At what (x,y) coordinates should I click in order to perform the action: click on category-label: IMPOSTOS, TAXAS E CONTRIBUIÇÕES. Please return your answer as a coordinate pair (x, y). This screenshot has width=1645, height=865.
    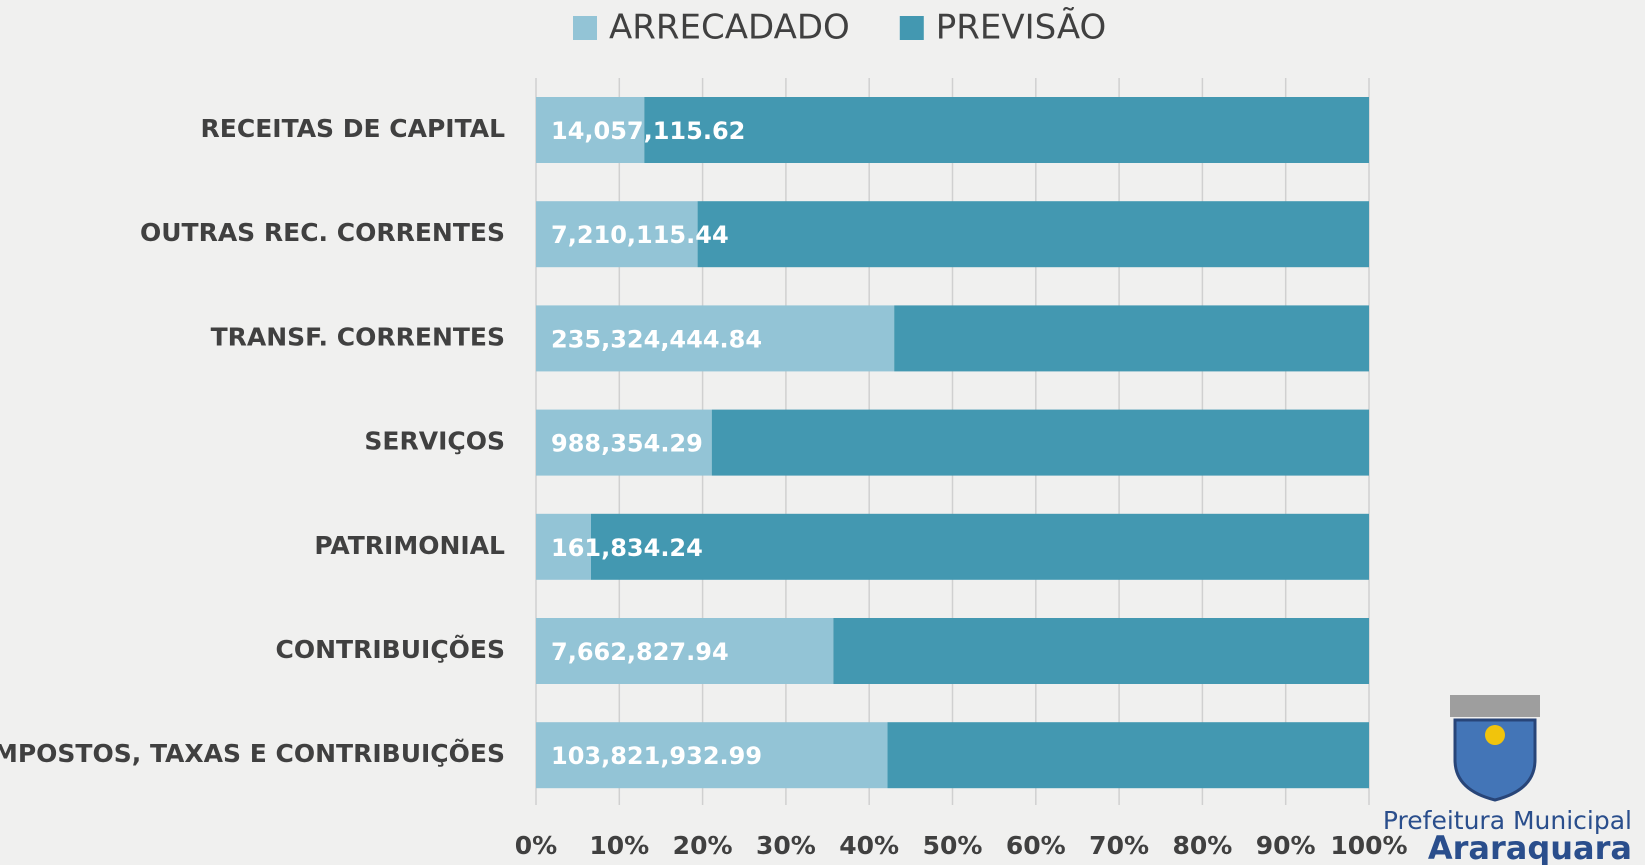
    Looking at the image, I should click on (252, 753).